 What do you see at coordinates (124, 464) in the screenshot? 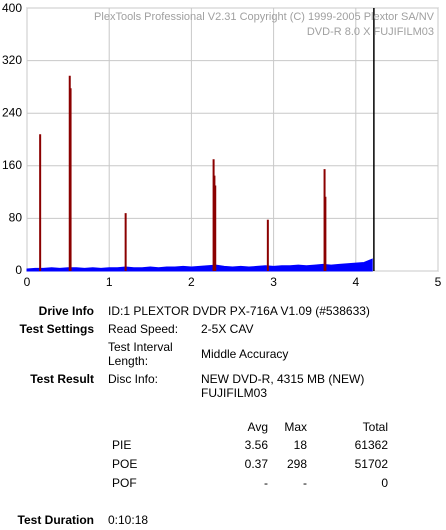
I see `table-cell: POE` at bounding box center [124, 464].